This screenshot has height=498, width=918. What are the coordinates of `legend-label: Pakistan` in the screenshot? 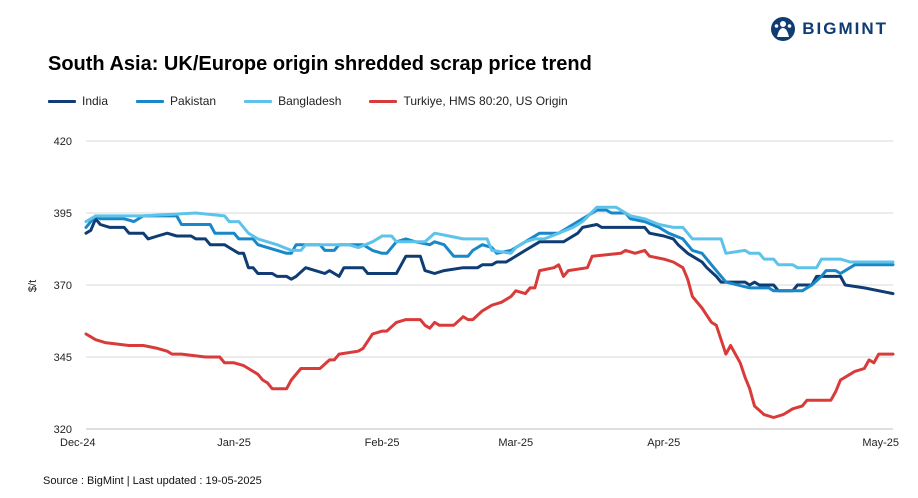 It's located at (193, 101).